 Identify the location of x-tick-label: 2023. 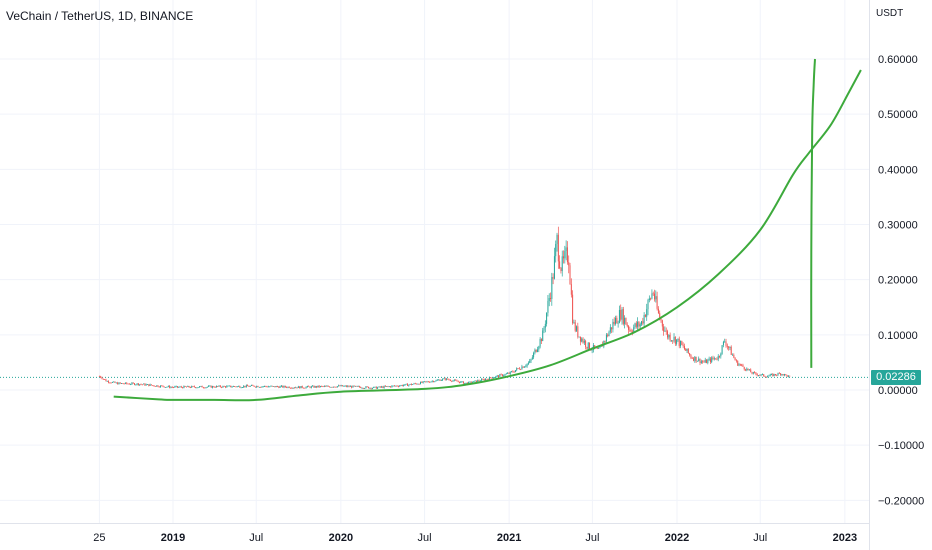
(845, 538).